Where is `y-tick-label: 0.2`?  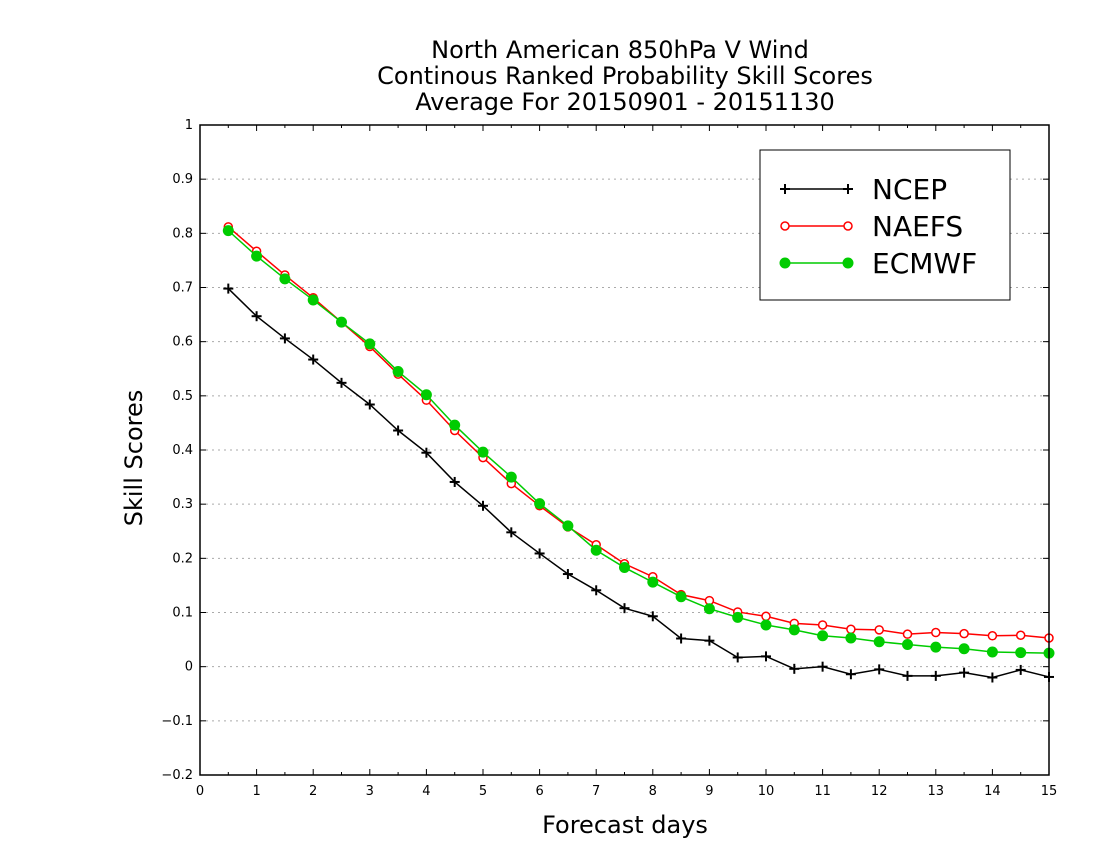 y-tick-label: 0.2 is located at coordinates (182, 558).